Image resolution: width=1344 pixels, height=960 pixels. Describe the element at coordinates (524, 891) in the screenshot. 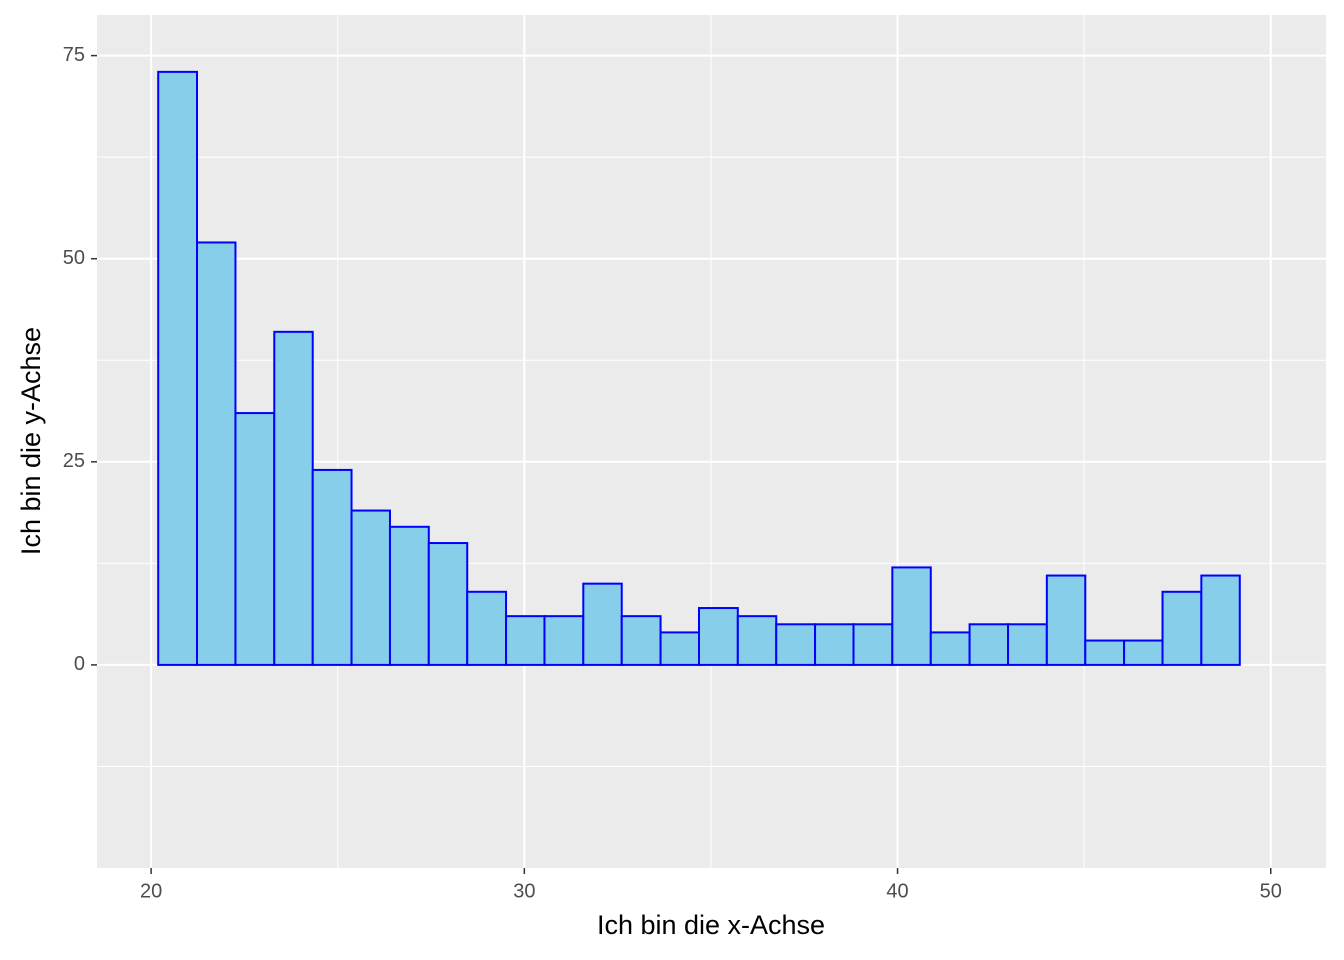

I see `x-tick-label: 30` at that location.